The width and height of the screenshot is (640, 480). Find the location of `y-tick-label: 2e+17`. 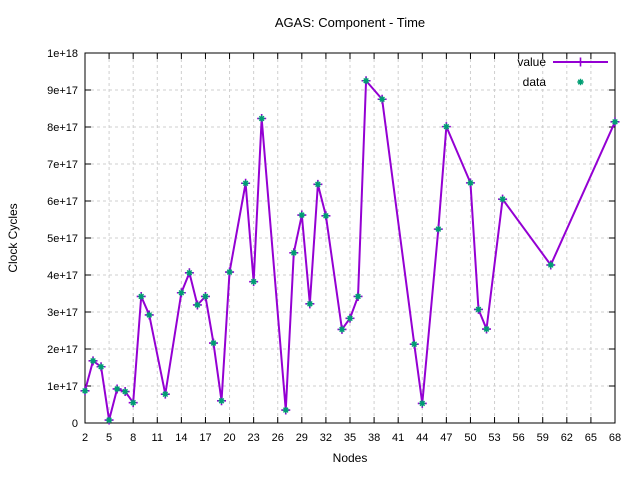

y-tick-label: 2e+17 is located at coordinates (62, 350).